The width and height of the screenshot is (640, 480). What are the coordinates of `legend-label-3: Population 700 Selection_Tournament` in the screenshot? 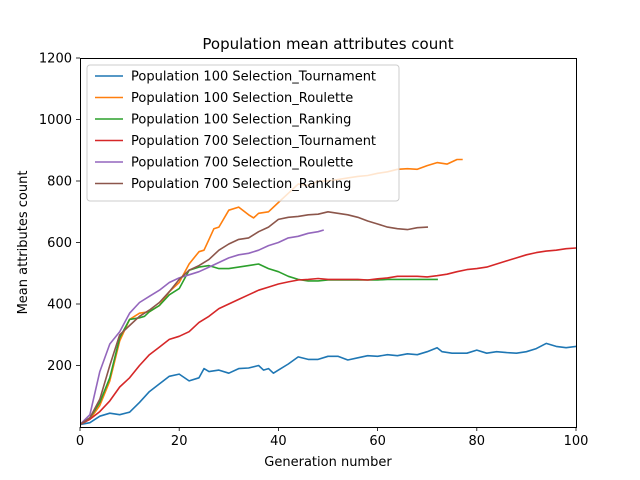 It's located at (253, 141).